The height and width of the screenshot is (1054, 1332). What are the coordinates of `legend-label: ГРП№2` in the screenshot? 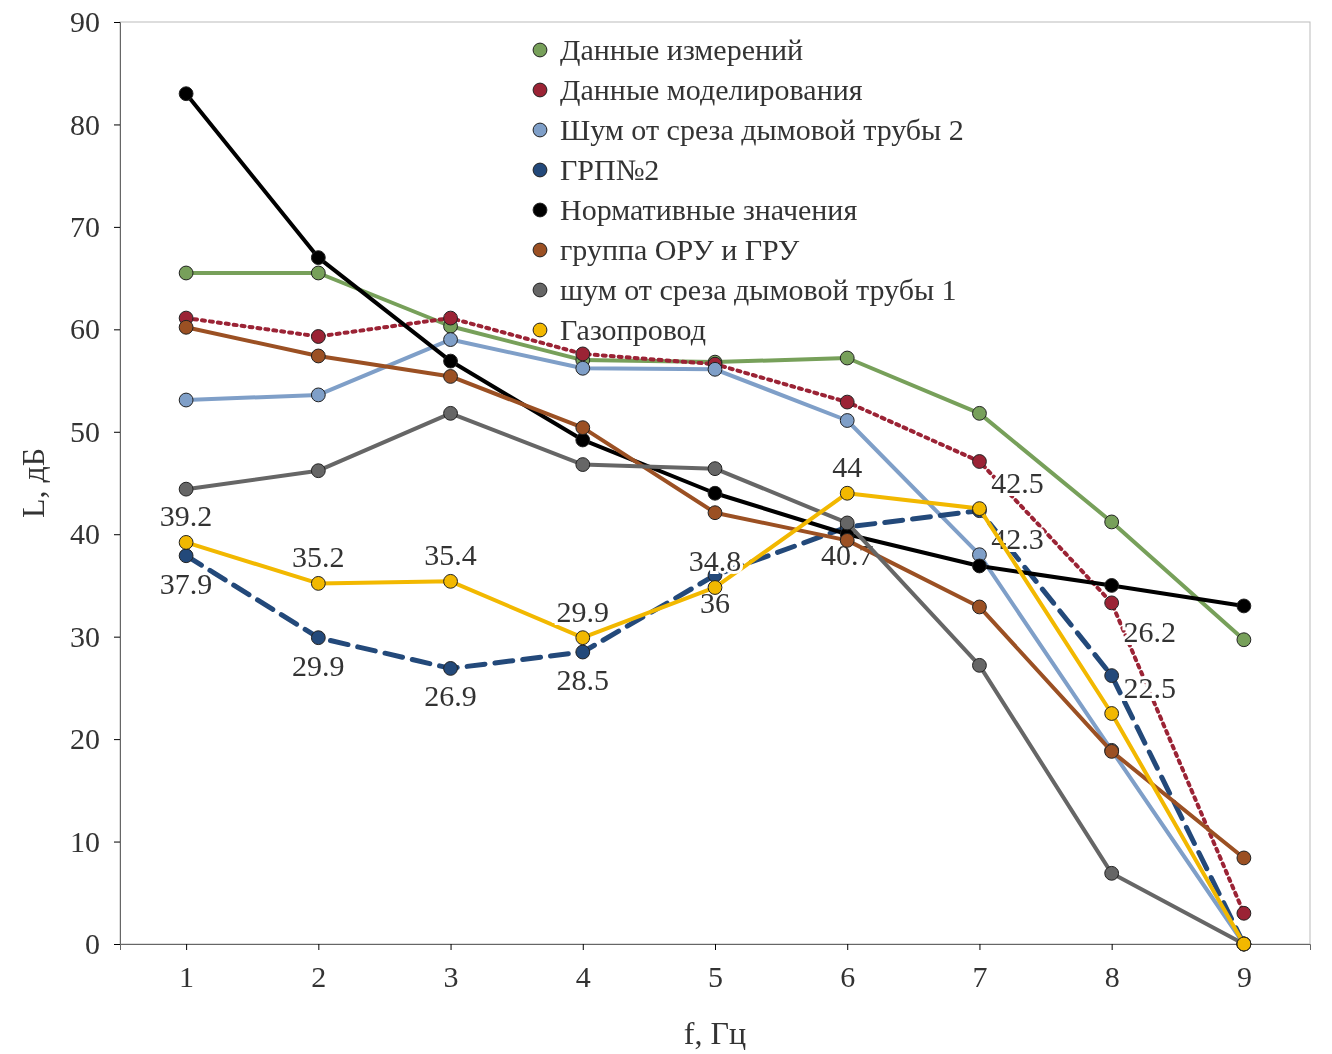 It's located at (610, 169).